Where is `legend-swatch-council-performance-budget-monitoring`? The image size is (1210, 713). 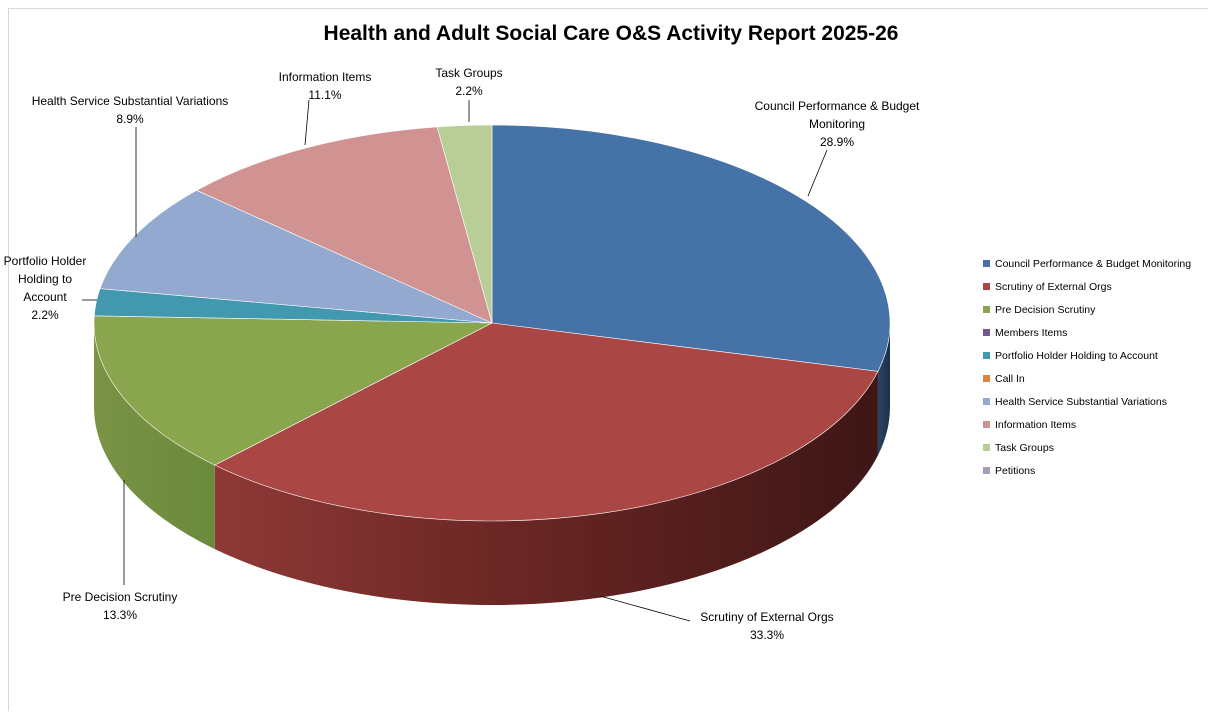
legend-swatch-council-performance-budget-monitoring is located at coordinates (986, 263).